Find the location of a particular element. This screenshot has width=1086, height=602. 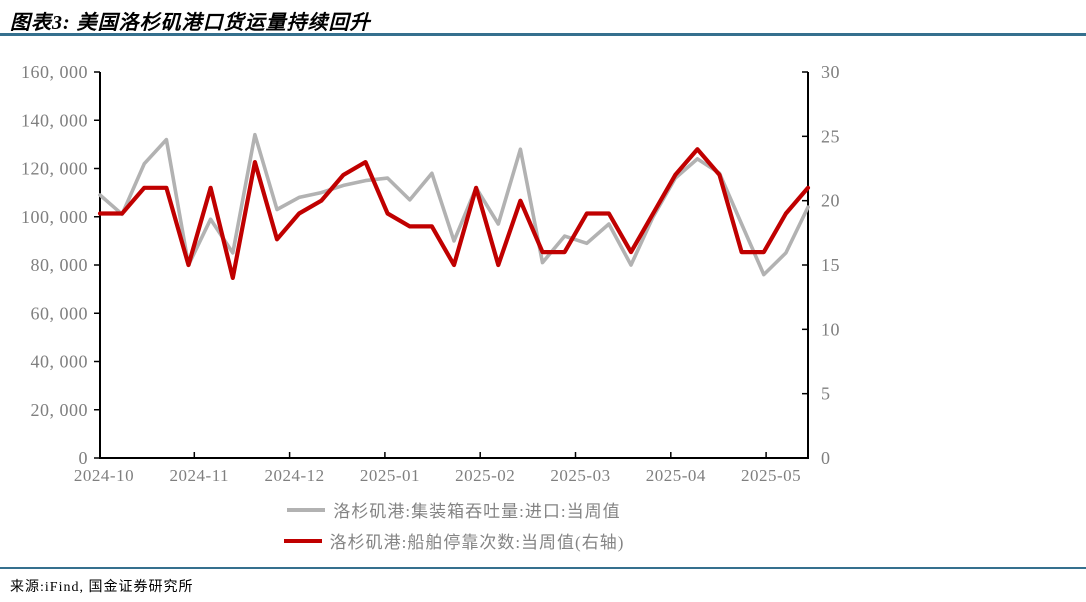

legend-swatch-import-line is located at coordinates (306, 509).